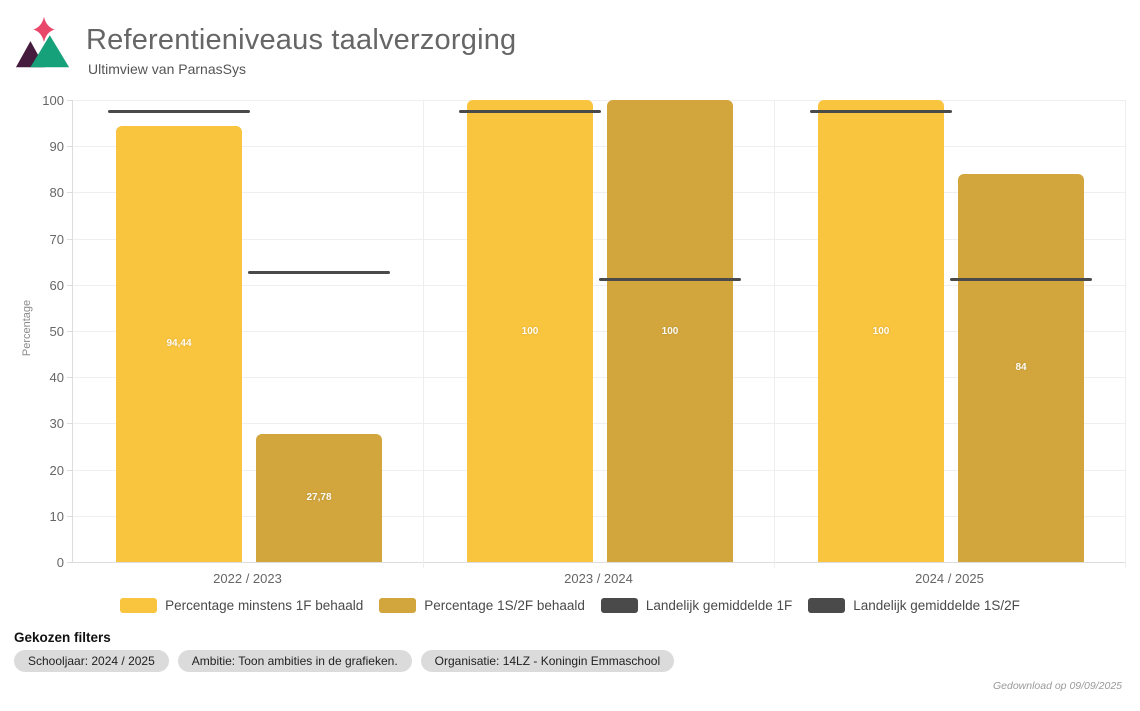 This screenshot has width=1140, height=711. Describe the element at coordinates (547, 661) in the screenshot. I see `filter-pill: Organisatie: 14LZ - Koningin Emmaschool` at that location.